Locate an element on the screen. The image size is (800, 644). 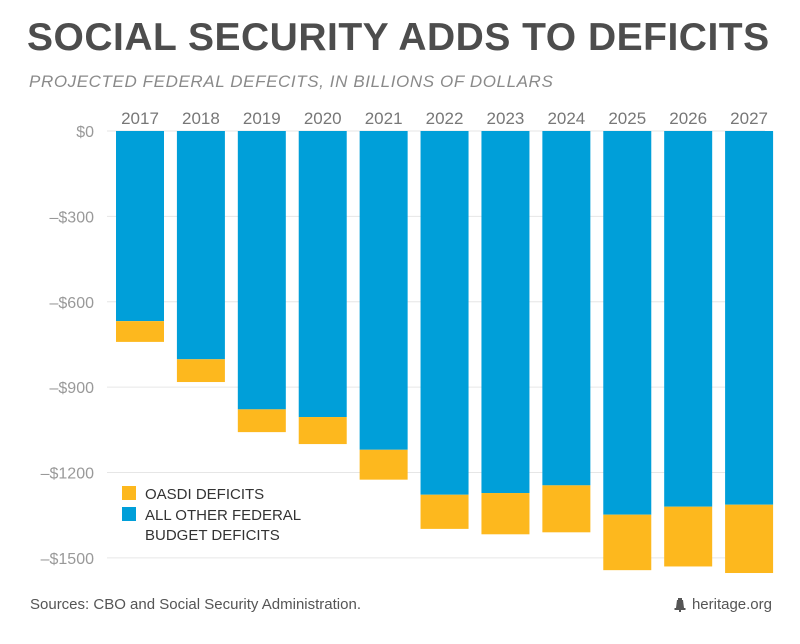
x-tick-label: 2020 is located at coordinates (323, 118).